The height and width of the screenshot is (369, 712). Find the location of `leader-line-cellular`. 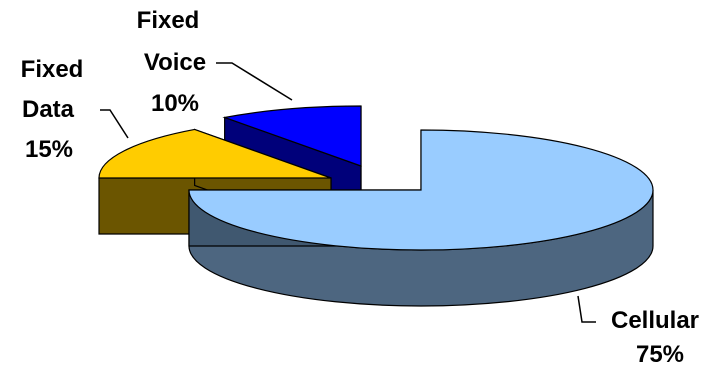

leader-line-cellular is located at coordinates (586, 309).